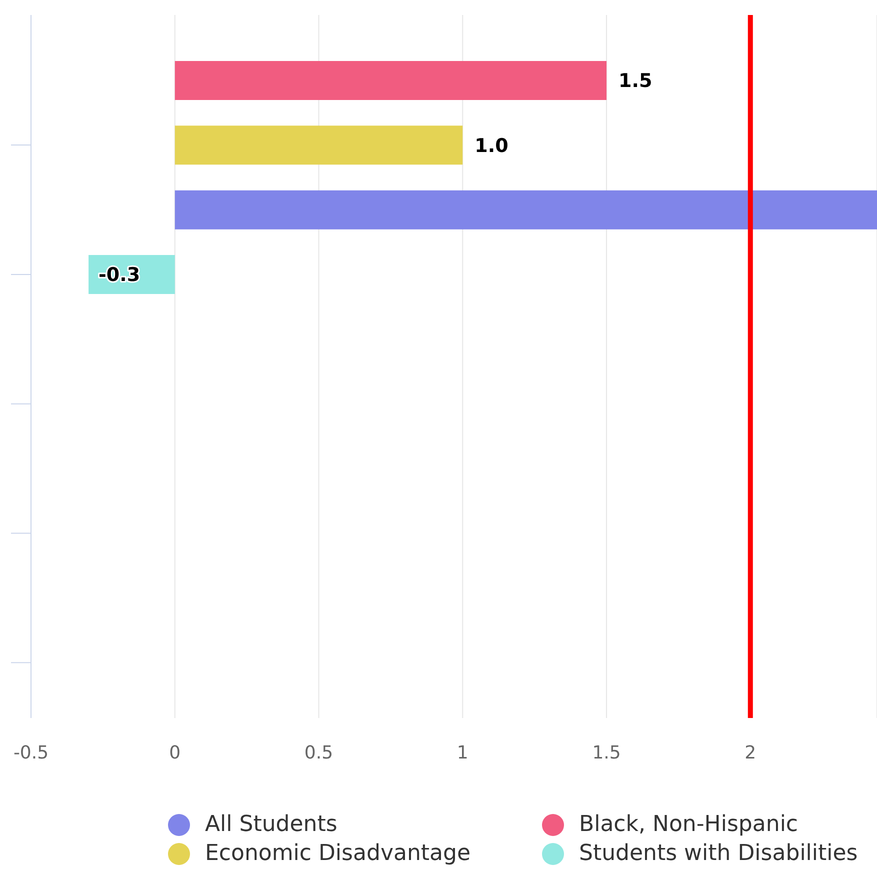 The image size is (877, 869). What do you see at coordinates (635, 81) in the screenshot?
I see `data-label: 1.5` at bounding box center [635, 81].